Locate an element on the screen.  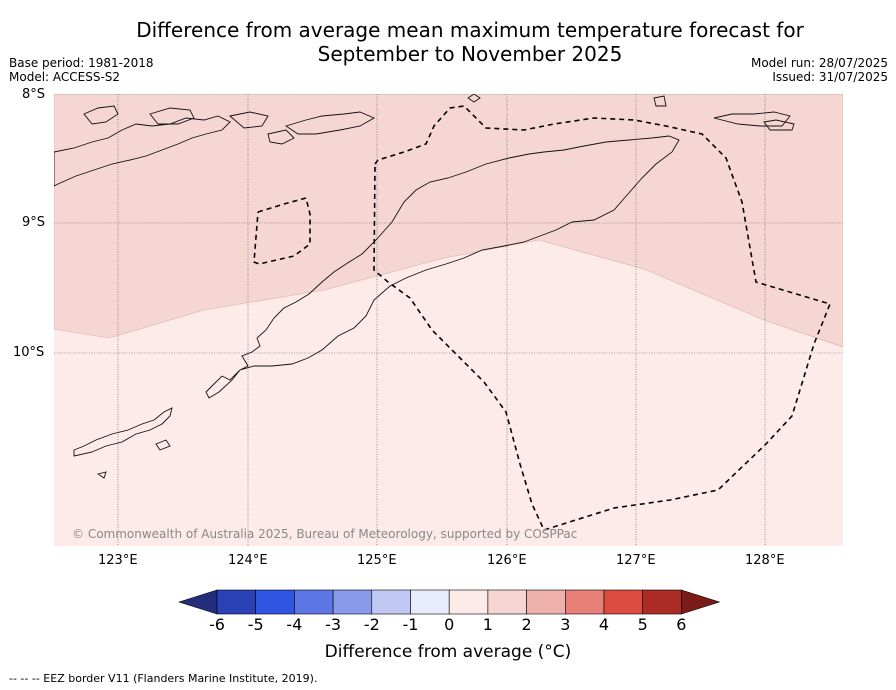
island-c is located at coordinates (249, 120).